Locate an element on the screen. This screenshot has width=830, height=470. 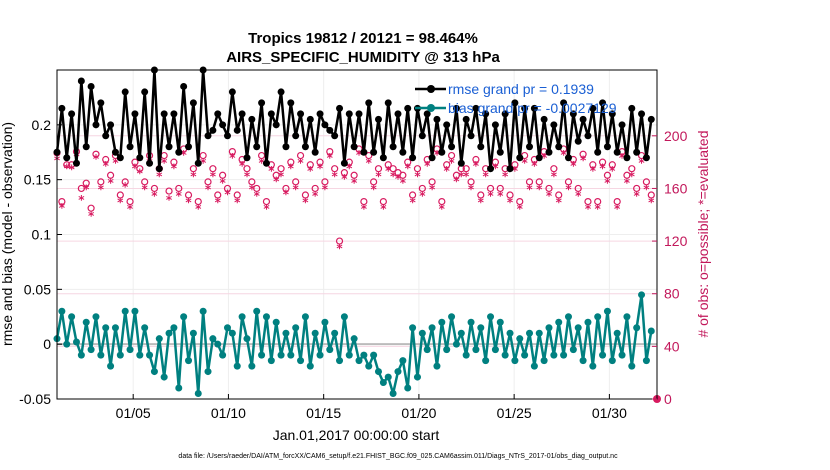
y-tick-label: 0.1 is located at coordinates (42, 235).